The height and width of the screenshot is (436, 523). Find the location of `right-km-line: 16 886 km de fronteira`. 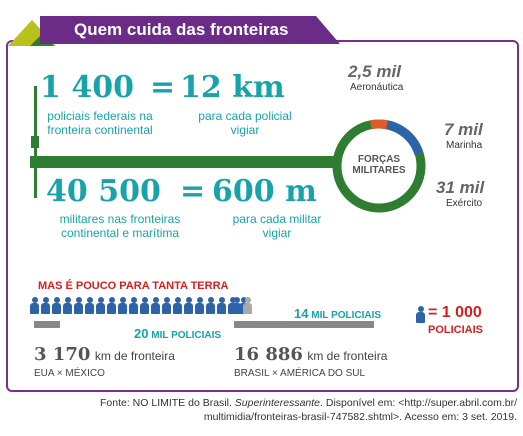

right-km-line: 16 886 km de fronteira is located at coordinates (310, 354).